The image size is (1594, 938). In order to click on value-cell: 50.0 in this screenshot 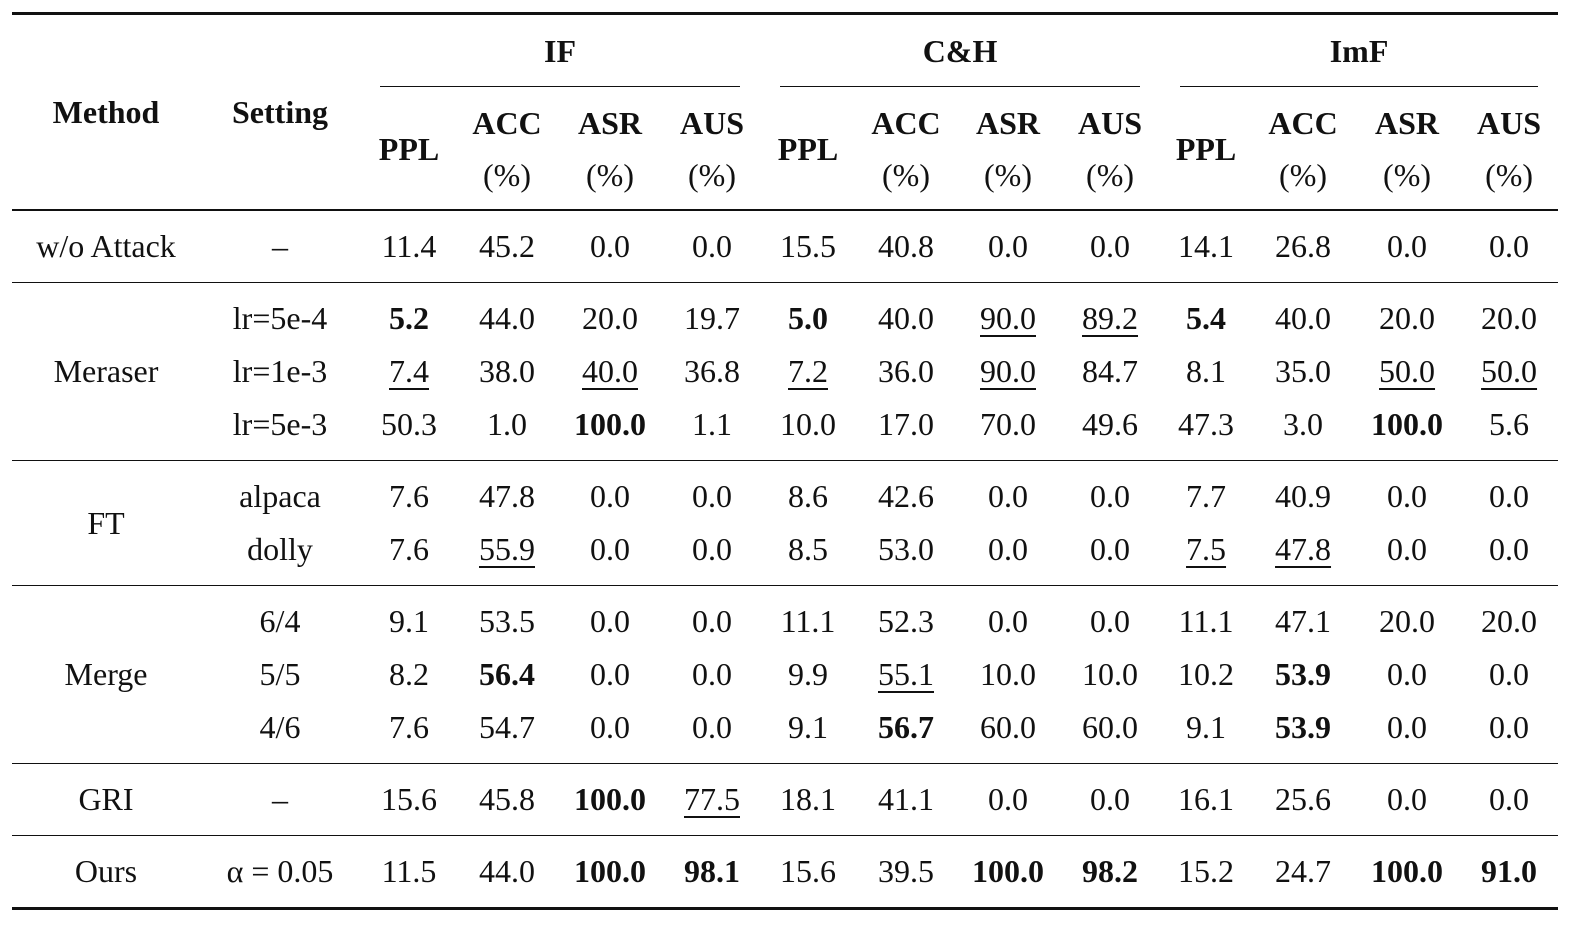, I will do `click(1509, 371)`.